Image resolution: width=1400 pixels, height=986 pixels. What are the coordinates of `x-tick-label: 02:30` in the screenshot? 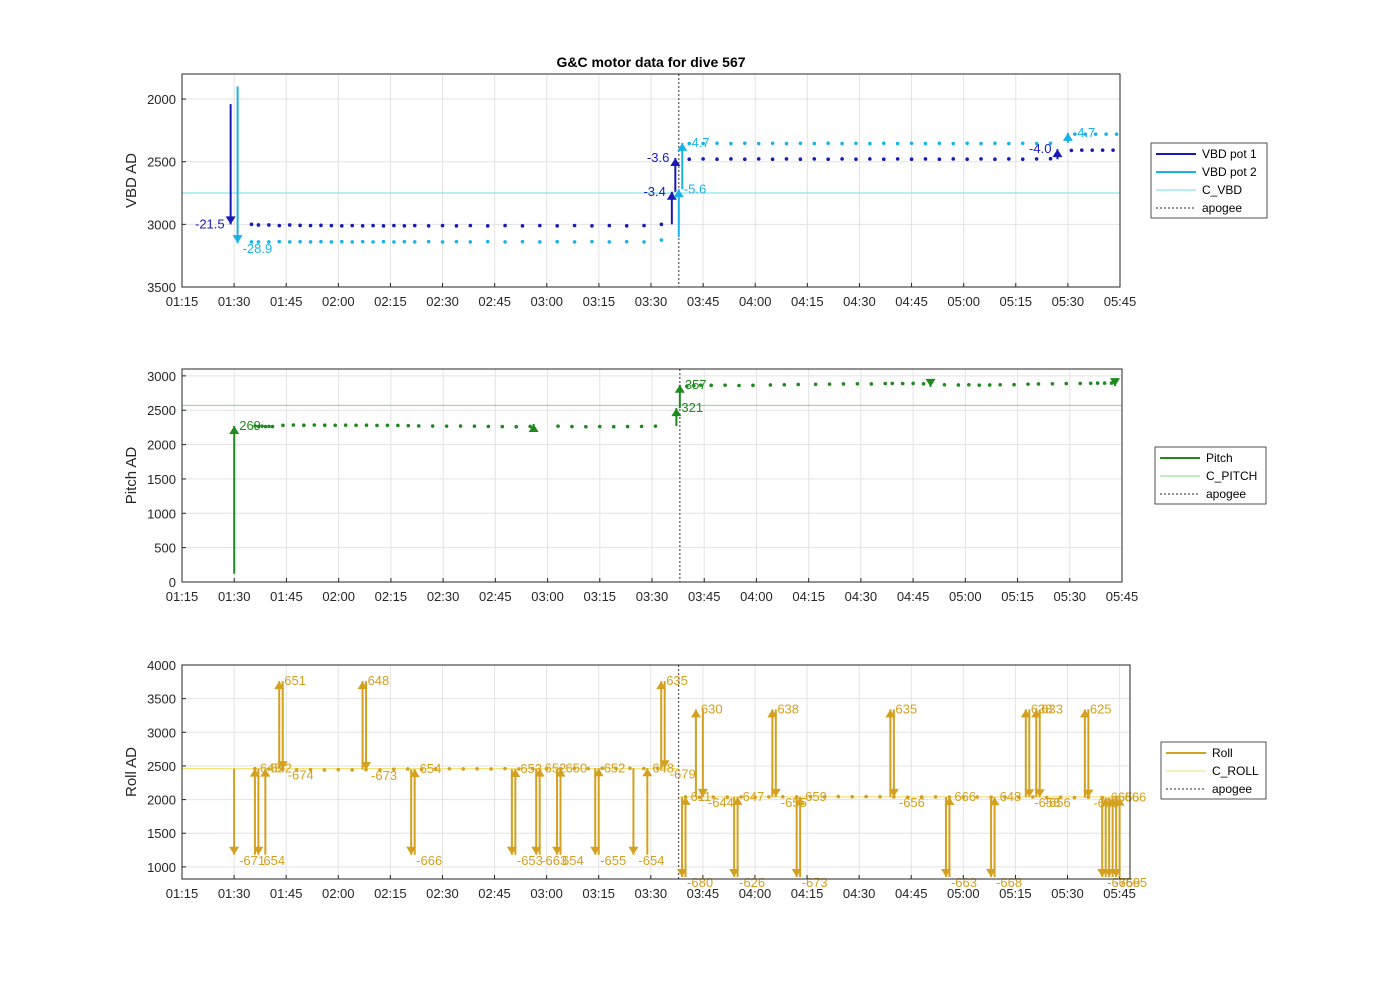 It's located at (442, 893).